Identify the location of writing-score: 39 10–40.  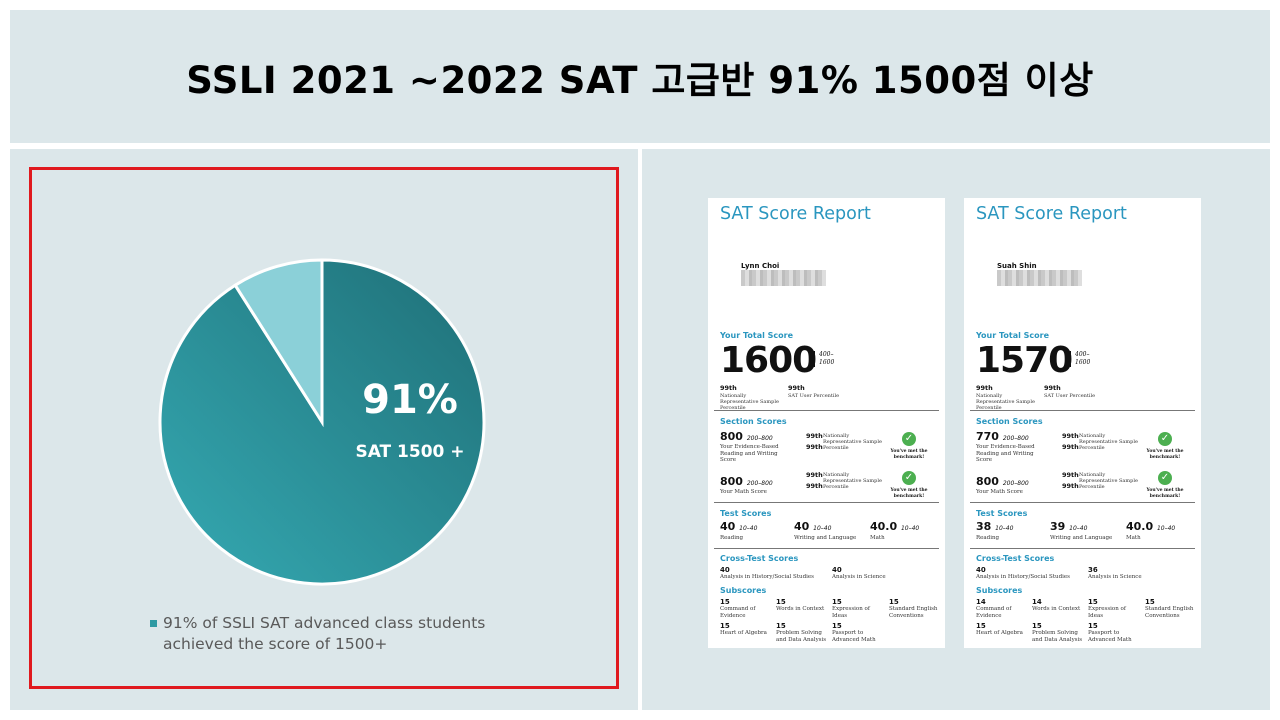
(1069, 526).